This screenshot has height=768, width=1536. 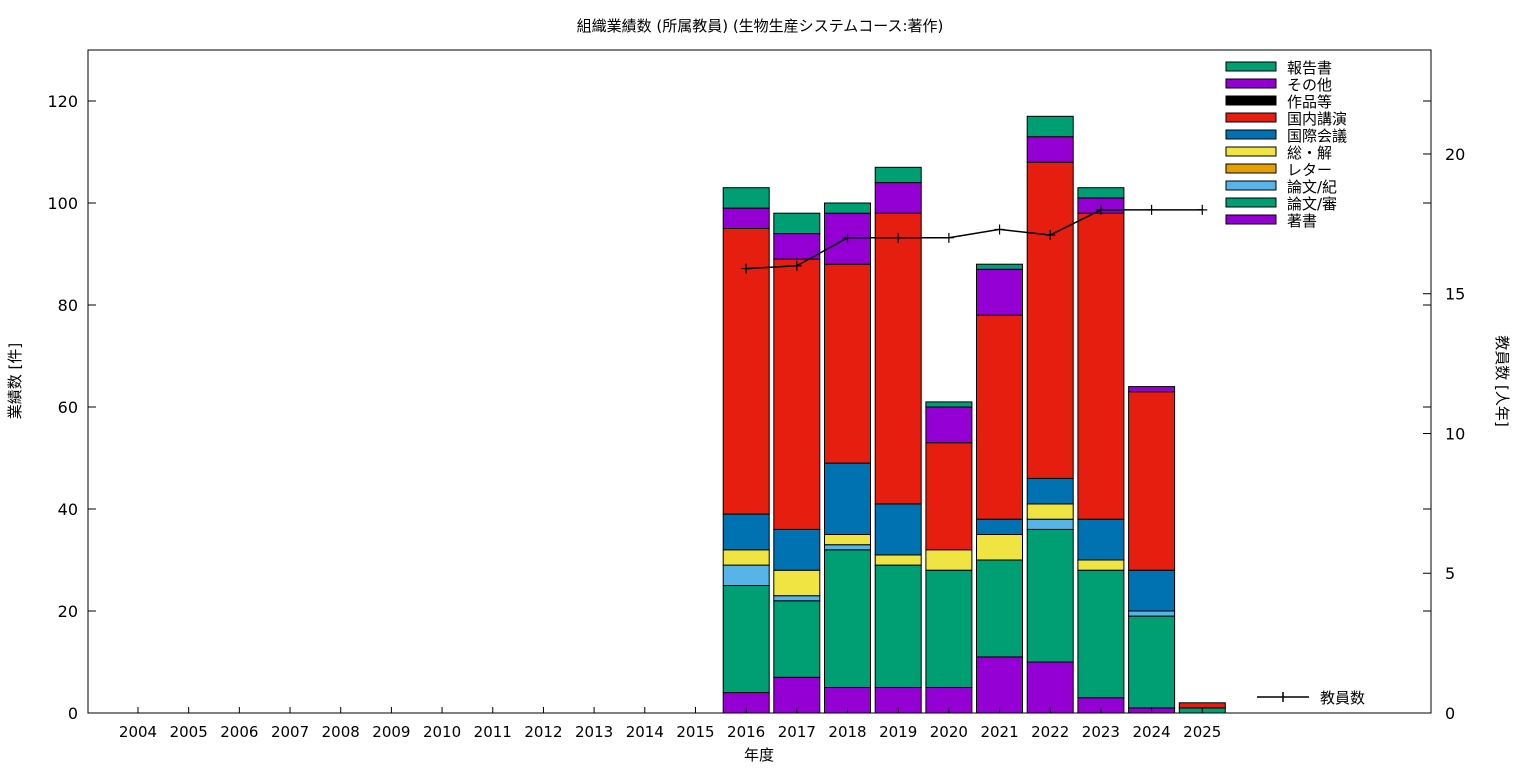 I want to click on x-tick-label-2015: 2015, so click(x=695, y=732).